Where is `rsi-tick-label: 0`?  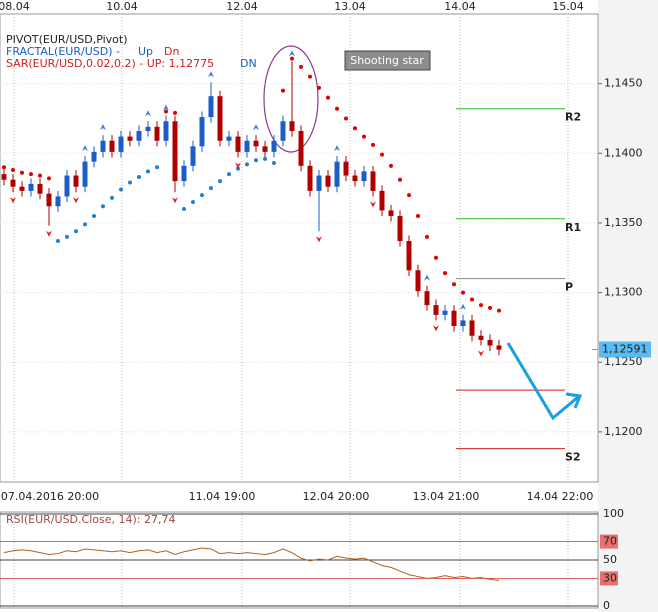 rsi-tick-label: 0 is located at coordinates (606, 605).